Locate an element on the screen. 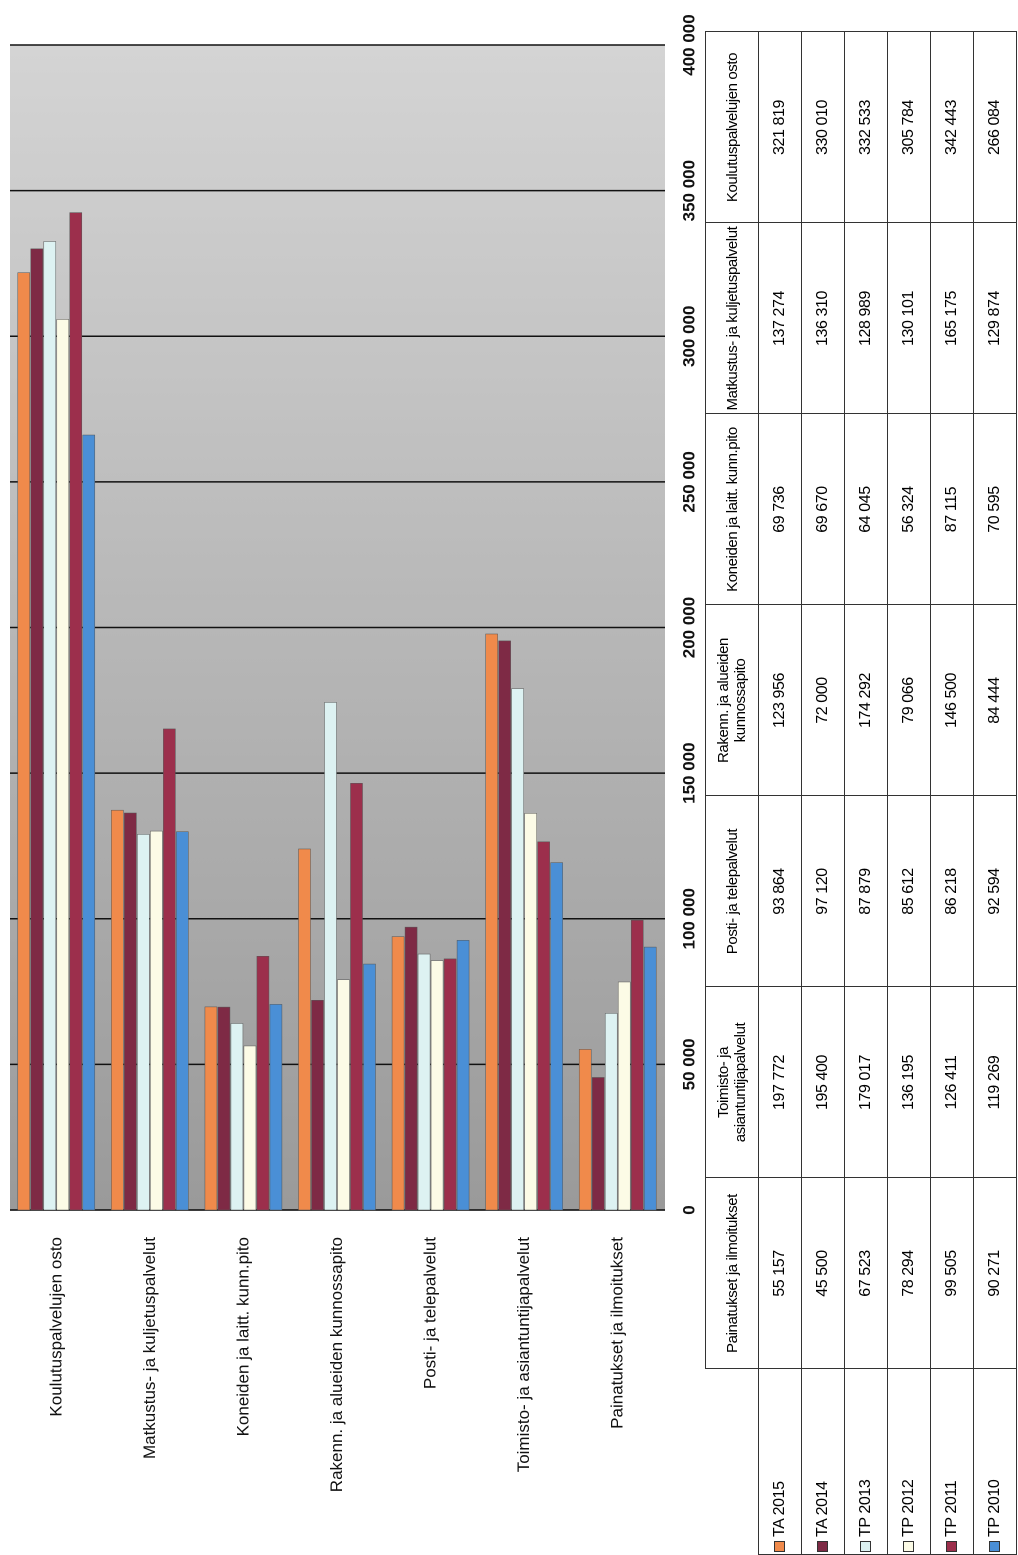  table-value: 330 010 is located at coordinates (823, 127).